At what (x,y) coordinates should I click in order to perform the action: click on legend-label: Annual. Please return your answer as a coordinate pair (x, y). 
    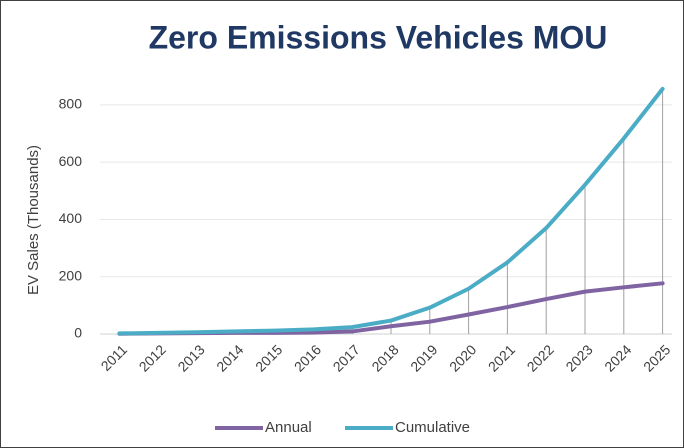
    Looking at the image, I should click on (288, 427).